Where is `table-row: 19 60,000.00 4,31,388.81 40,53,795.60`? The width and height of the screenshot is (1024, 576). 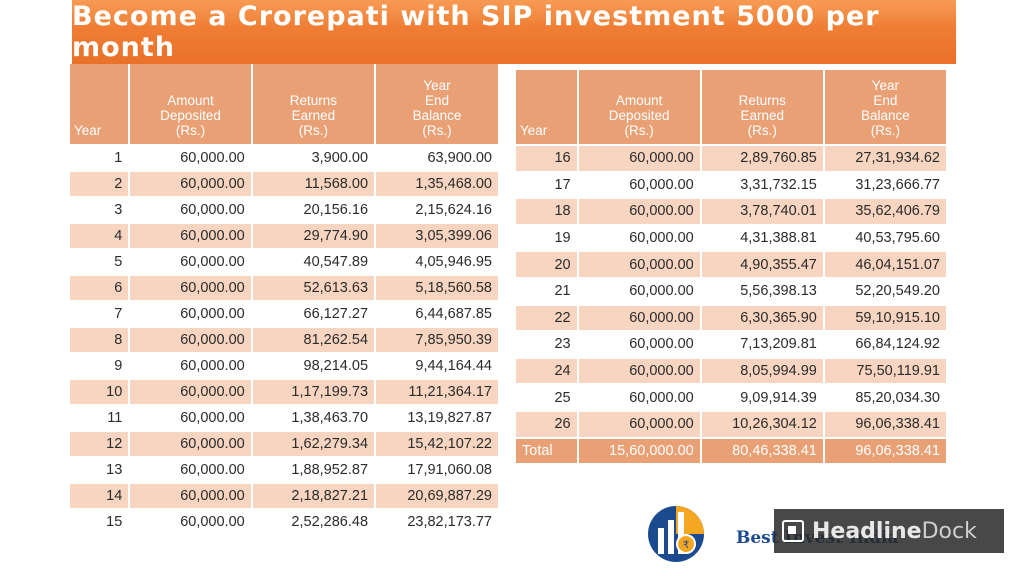 table-row: 19 60,000.00 4,31,388.81 40,53,795.60 is located at coordinates (732, 238).